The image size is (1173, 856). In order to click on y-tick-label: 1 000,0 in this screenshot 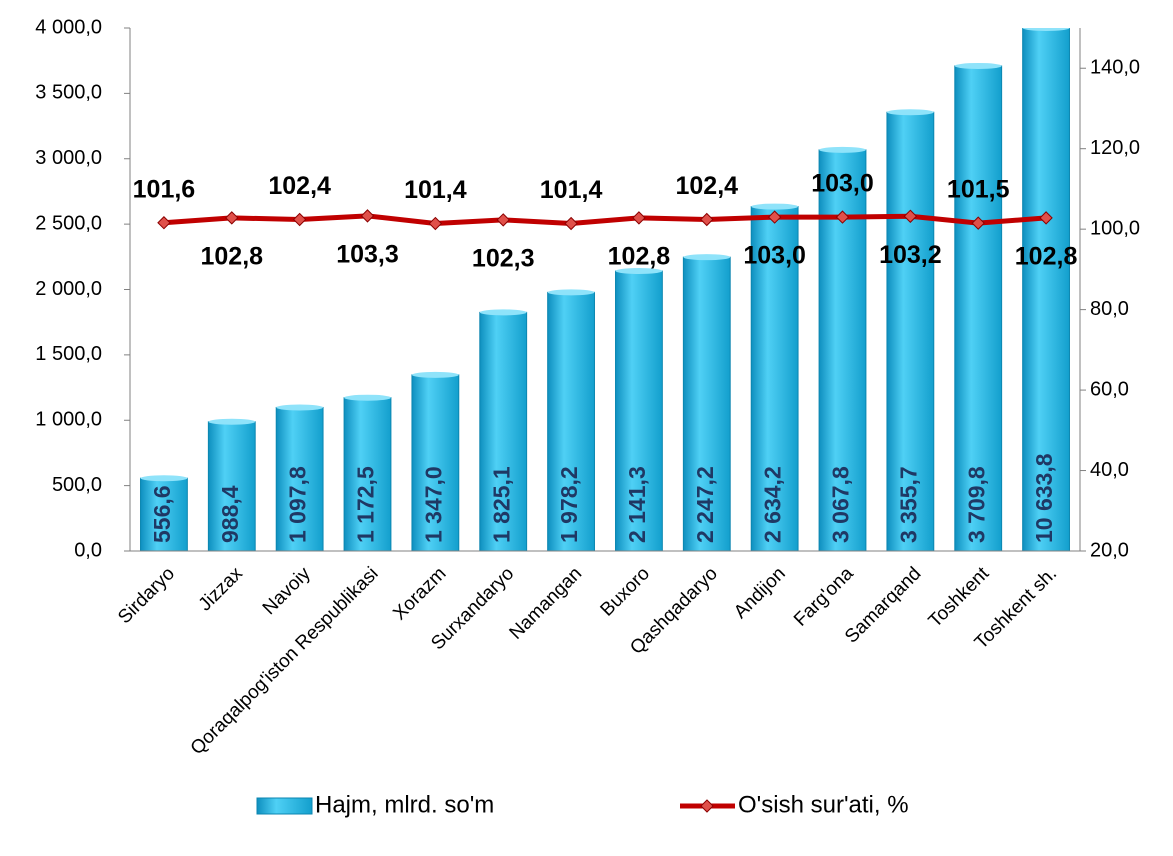, I will do `click(68, 420)`.